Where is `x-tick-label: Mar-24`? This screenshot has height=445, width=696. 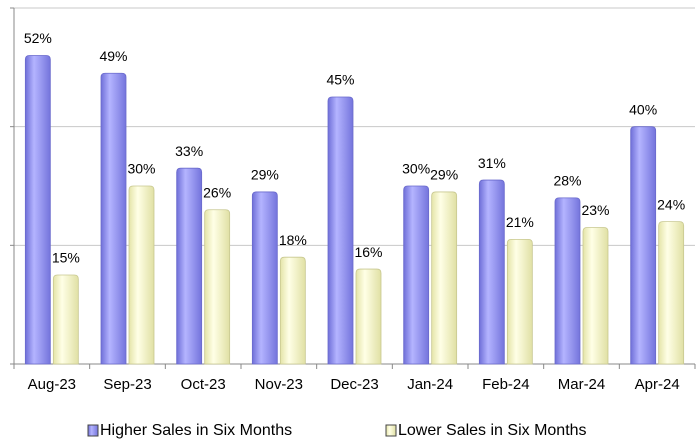
x-tick-label: Mar-24 is located at coordinates (582, 384).